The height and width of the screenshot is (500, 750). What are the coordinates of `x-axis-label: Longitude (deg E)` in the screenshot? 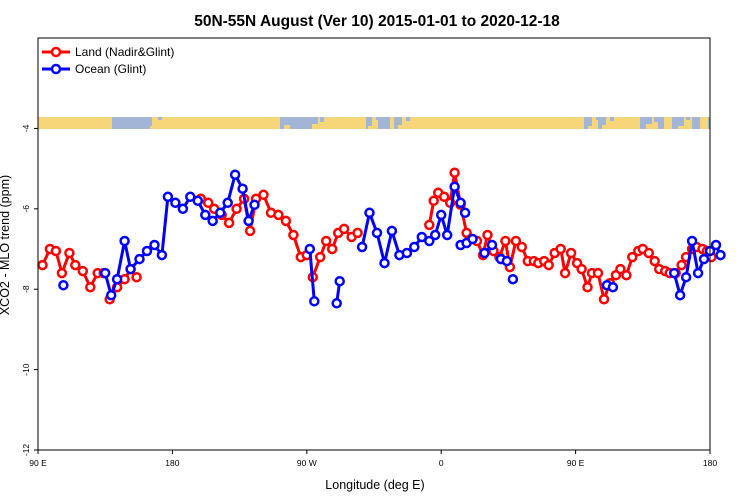 It's located at (374, 485).